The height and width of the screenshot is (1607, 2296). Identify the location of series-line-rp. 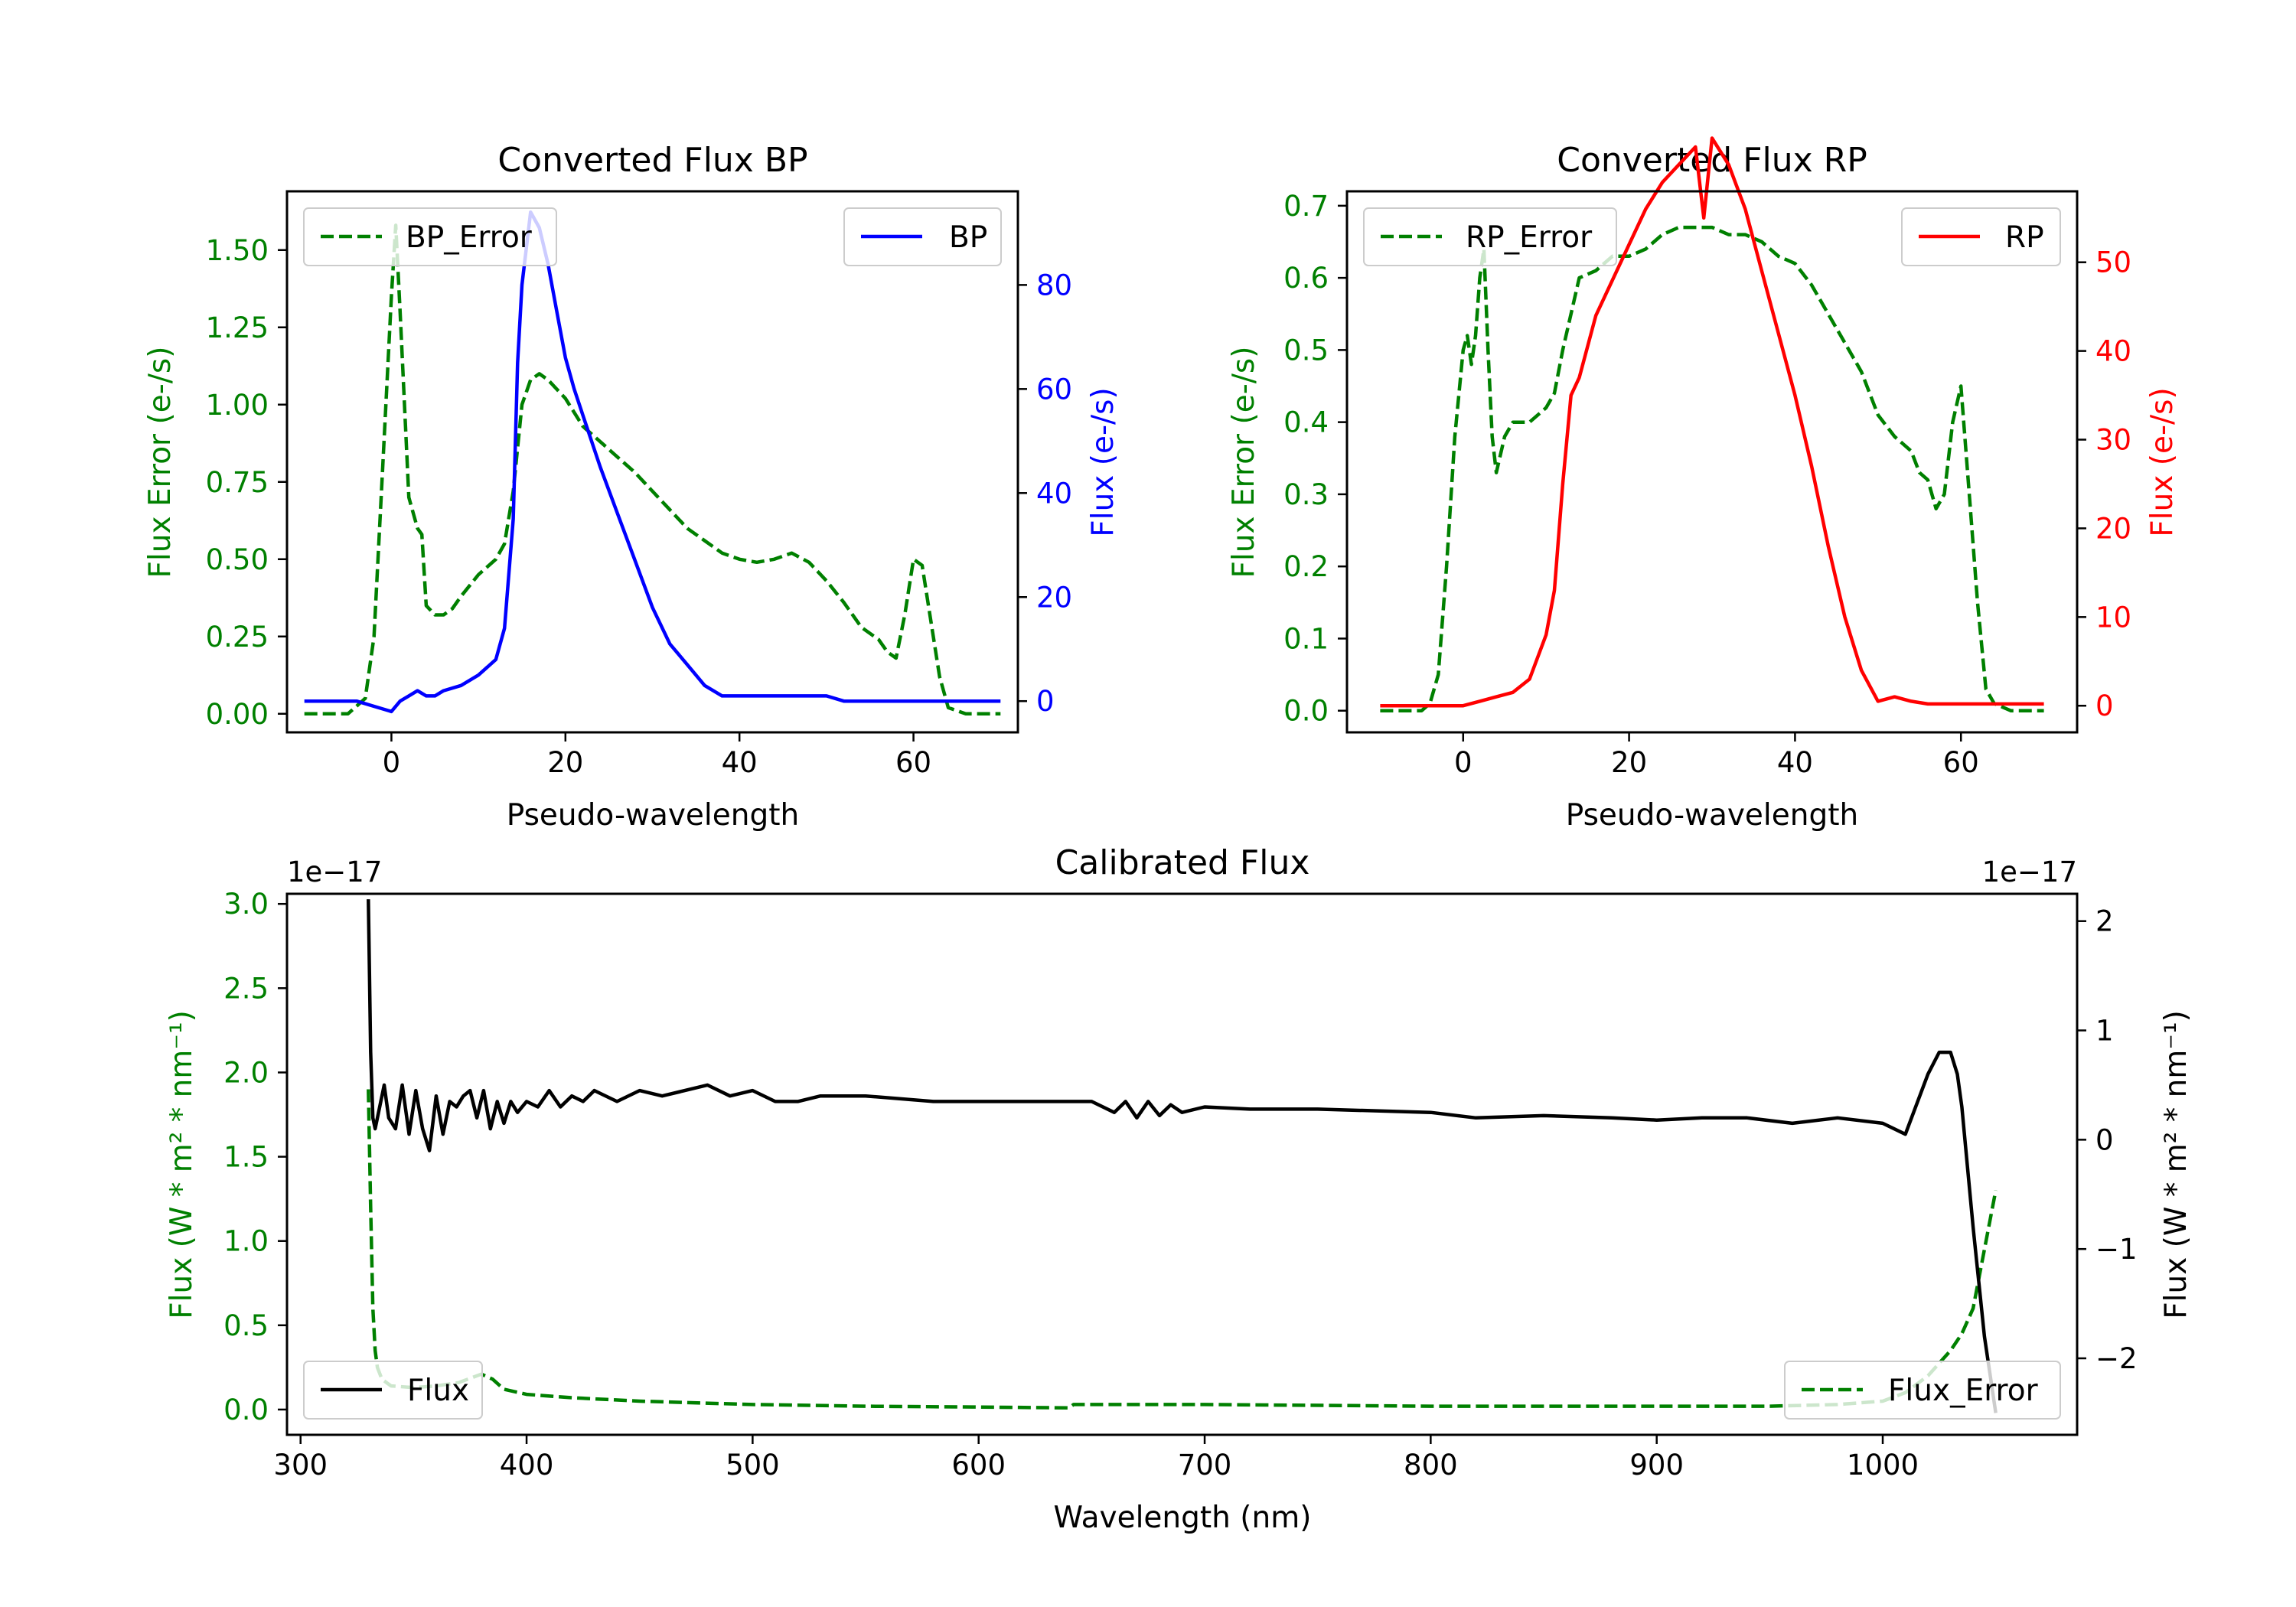
(1712, 422).